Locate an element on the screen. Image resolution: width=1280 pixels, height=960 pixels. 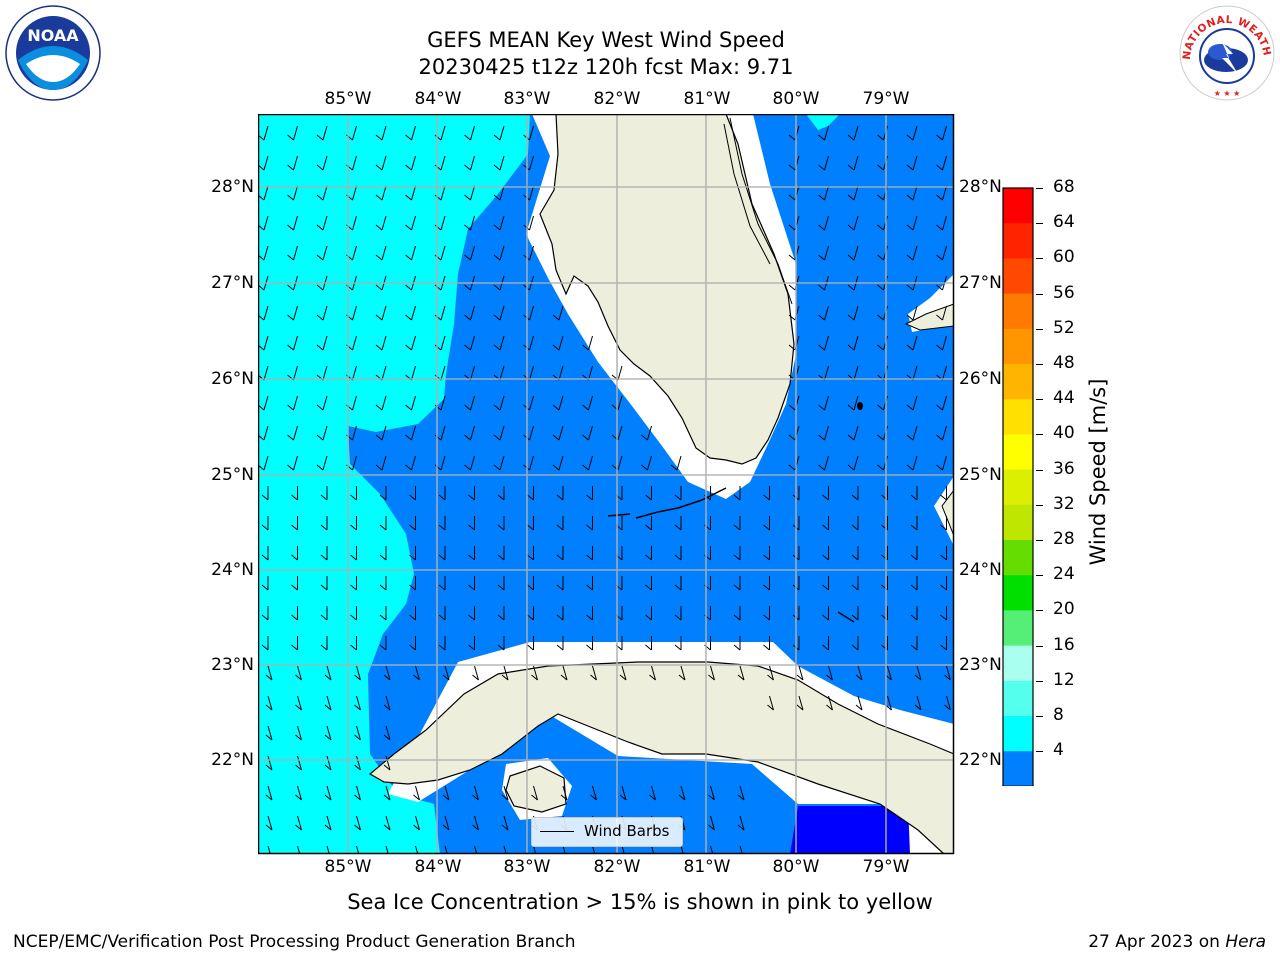
lon-label-bottom-85: 85°W is located at coordinates (348, 867).